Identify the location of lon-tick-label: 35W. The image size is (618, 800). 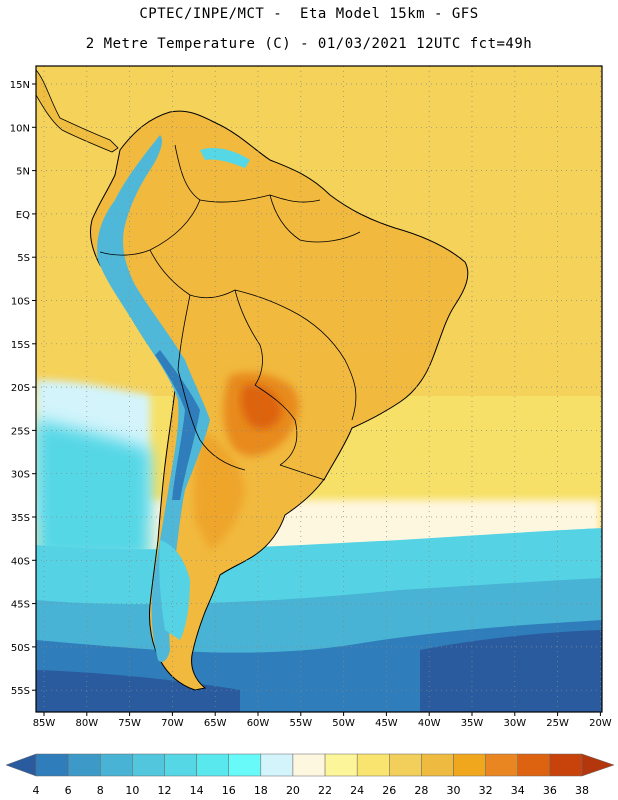
(472, 723).